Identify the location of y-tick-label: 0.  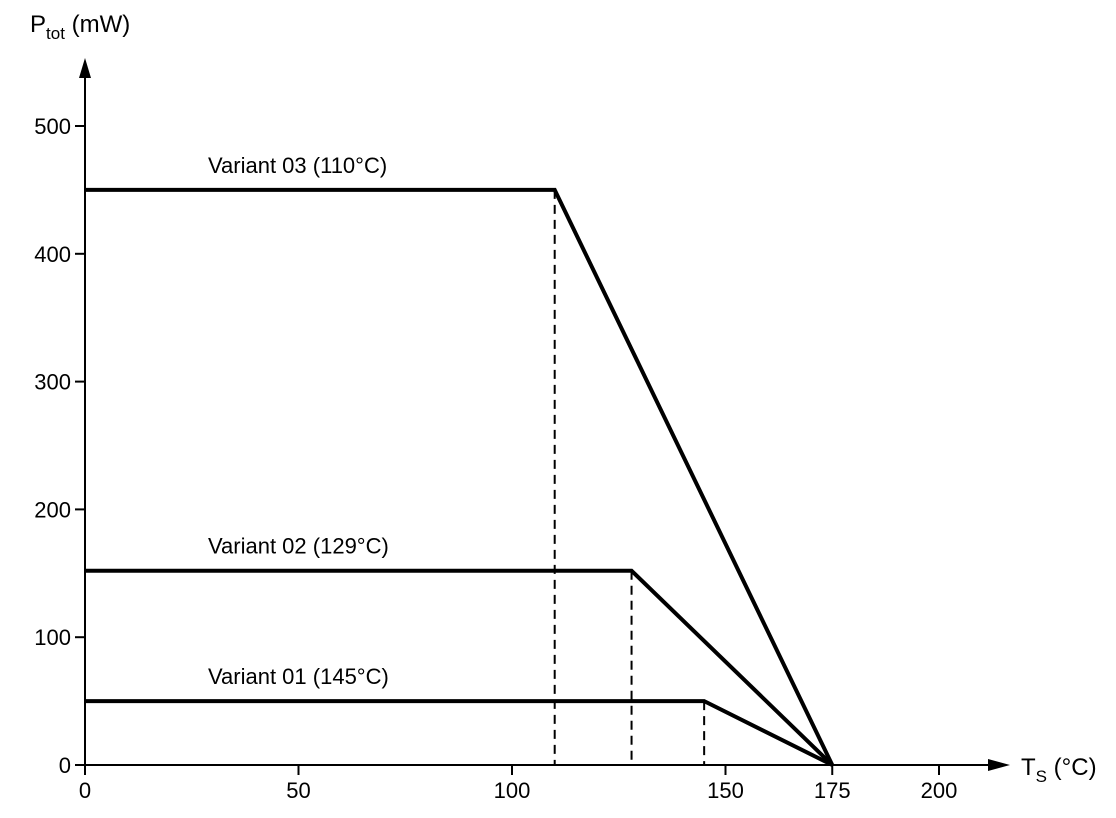
(65, 765).